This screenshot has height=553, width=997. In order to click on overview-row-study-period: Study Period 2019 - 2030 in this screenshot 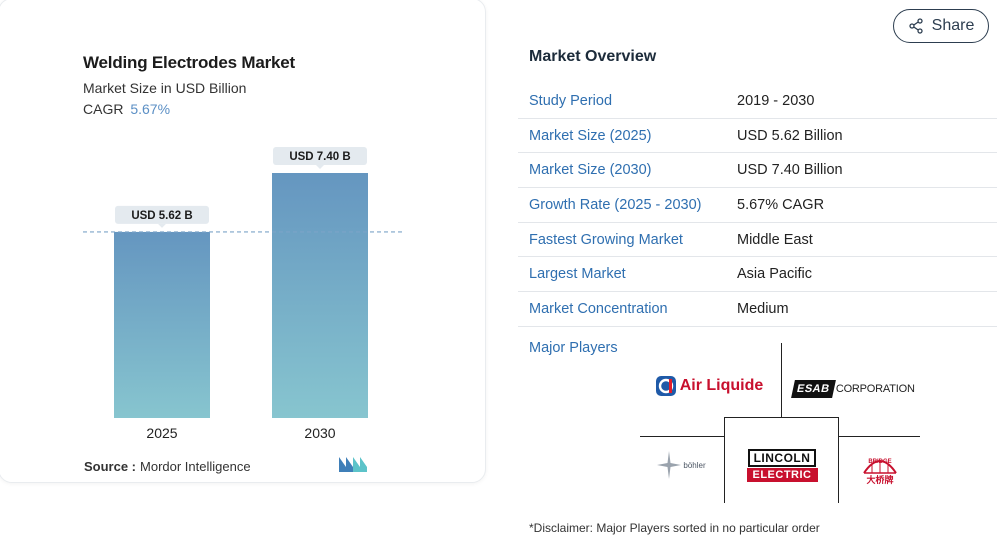, I will do `click(757, 101)`.